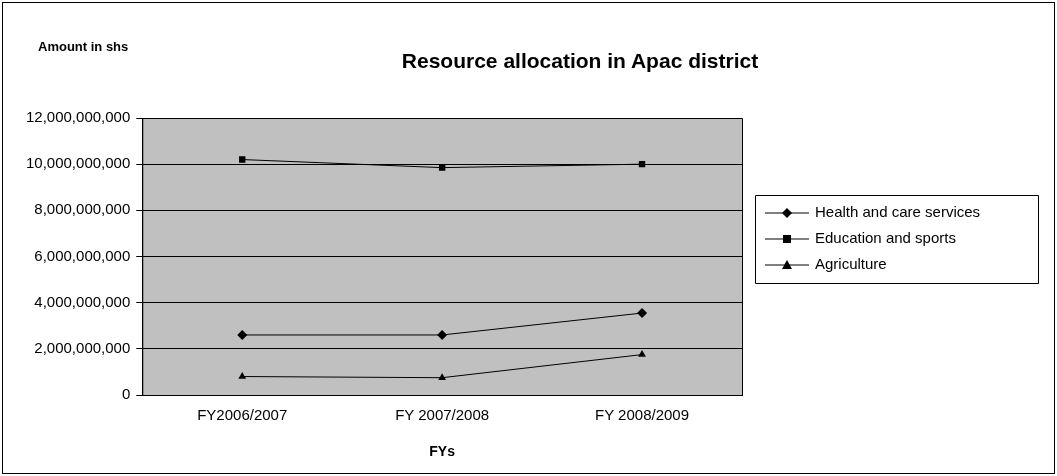 The height and width of the screenshot is (476, 1057). What do you see at coordinates (126, 394) in the screenshot?
I see `y-tick-label: 0` at bounding box center [126, 394].